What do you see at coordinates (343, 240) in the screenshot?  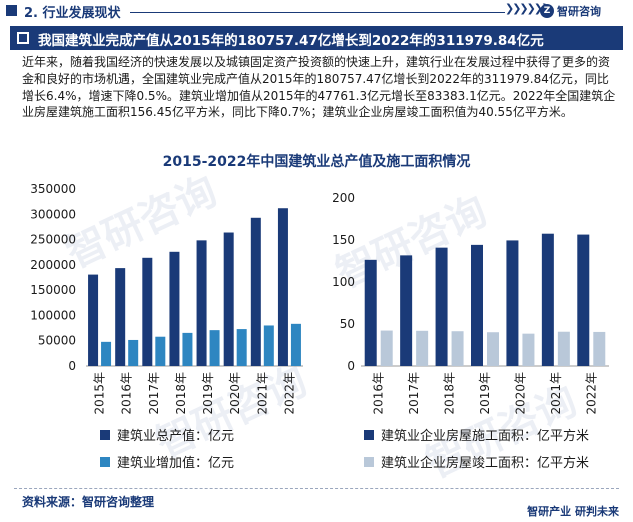 I see `y-tick-label: 150` at bounding box center [343, 240].